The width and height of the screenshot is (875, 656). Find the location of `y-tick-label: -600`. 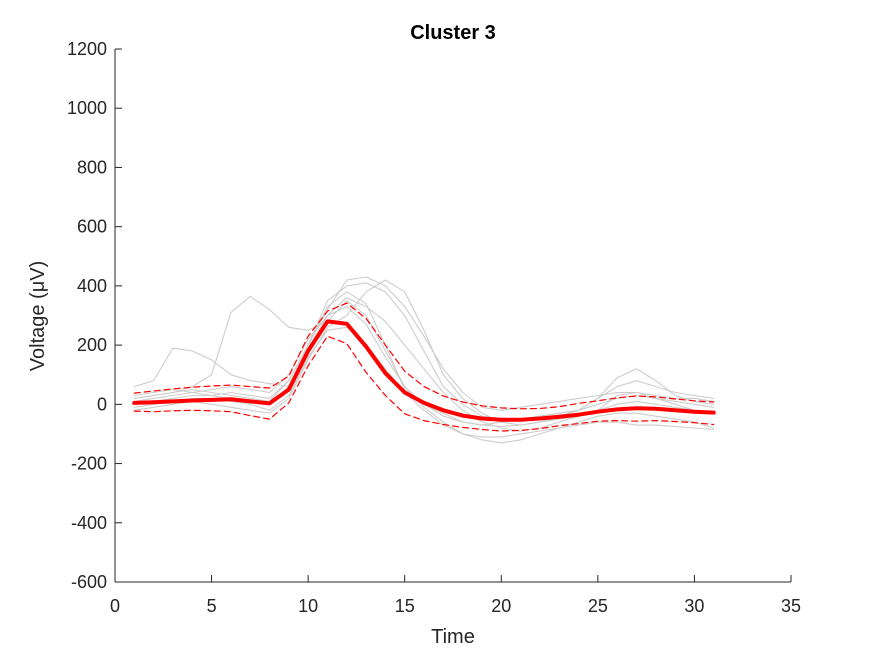

y-tick-label: -600 is located at coordinates (89, 582).